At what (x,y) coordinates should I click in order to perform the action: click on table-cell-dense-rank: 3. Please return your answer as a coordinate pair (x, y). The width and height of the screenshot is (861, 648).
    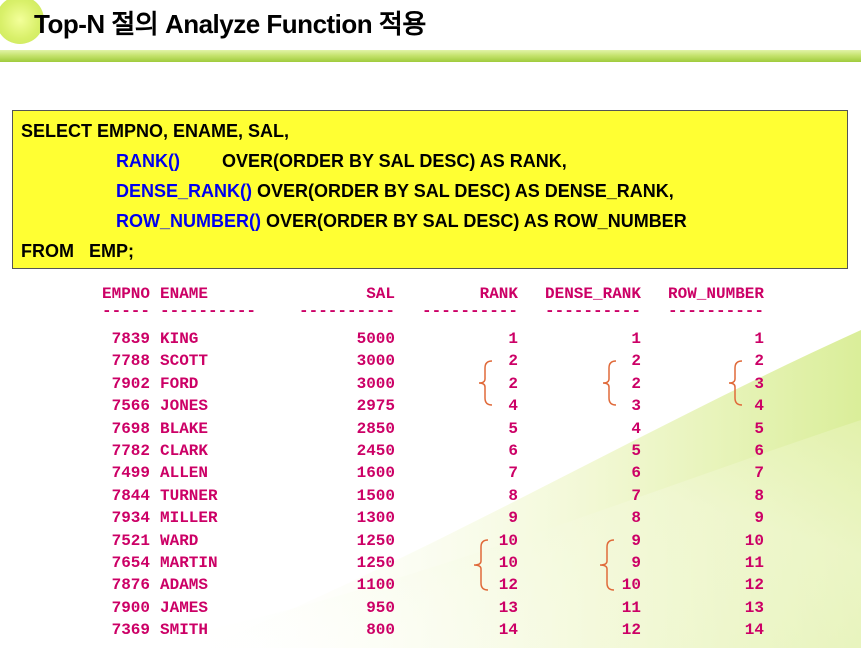
    Looking at the image, I should click on (636, 406).